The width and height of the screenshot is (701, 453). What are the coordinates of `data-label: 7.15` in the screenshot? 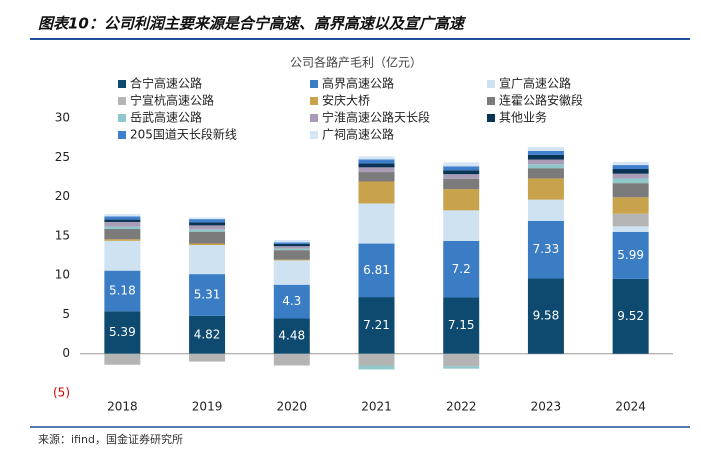 It's located at (461, 325).